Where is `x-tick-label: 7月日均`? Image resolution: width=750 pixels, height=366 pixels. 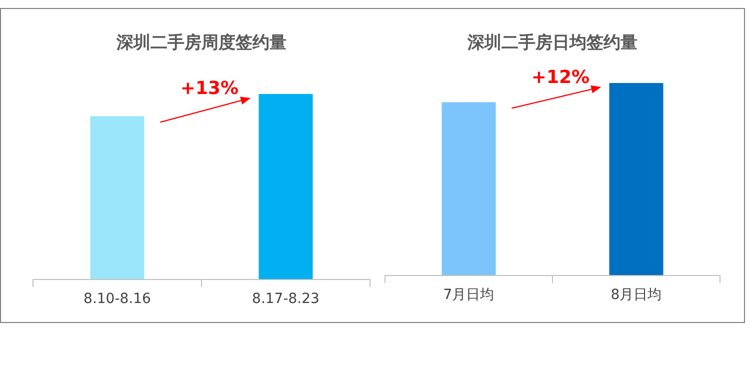 x-tick-label: 7月日均 is located at coordinates (468, 295).